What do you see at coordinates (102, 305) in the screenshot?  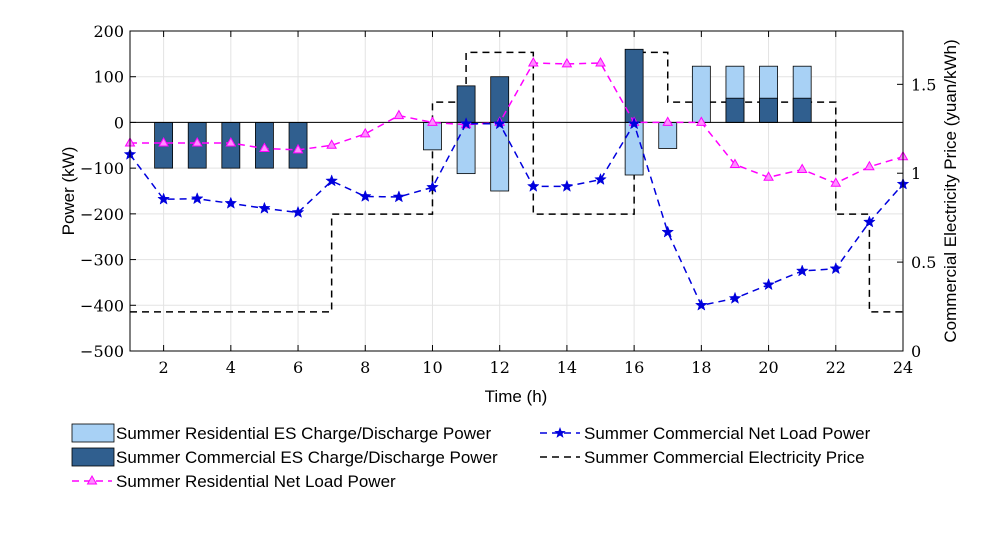 I see `y-tick-label: −400` at bounding box center [102, 305].